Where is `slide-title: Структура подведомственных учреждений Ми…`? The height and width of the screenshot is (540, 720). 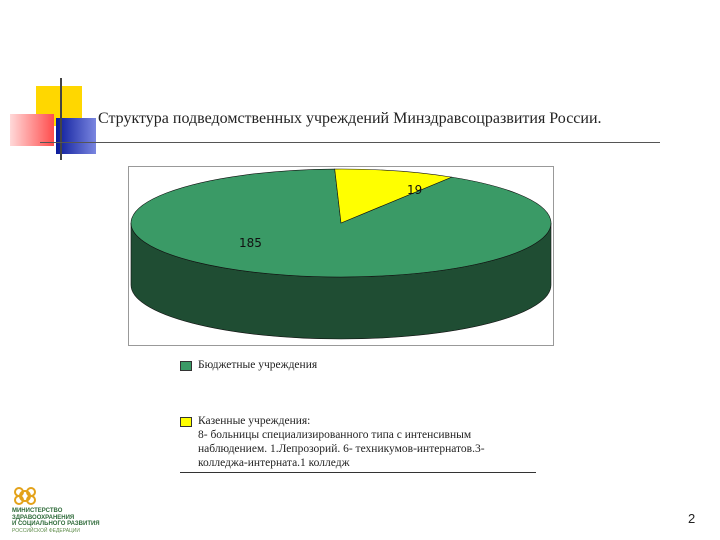 slide-title: Структура подведомственных учреждений Ми… is located at coordinates (350, 118).